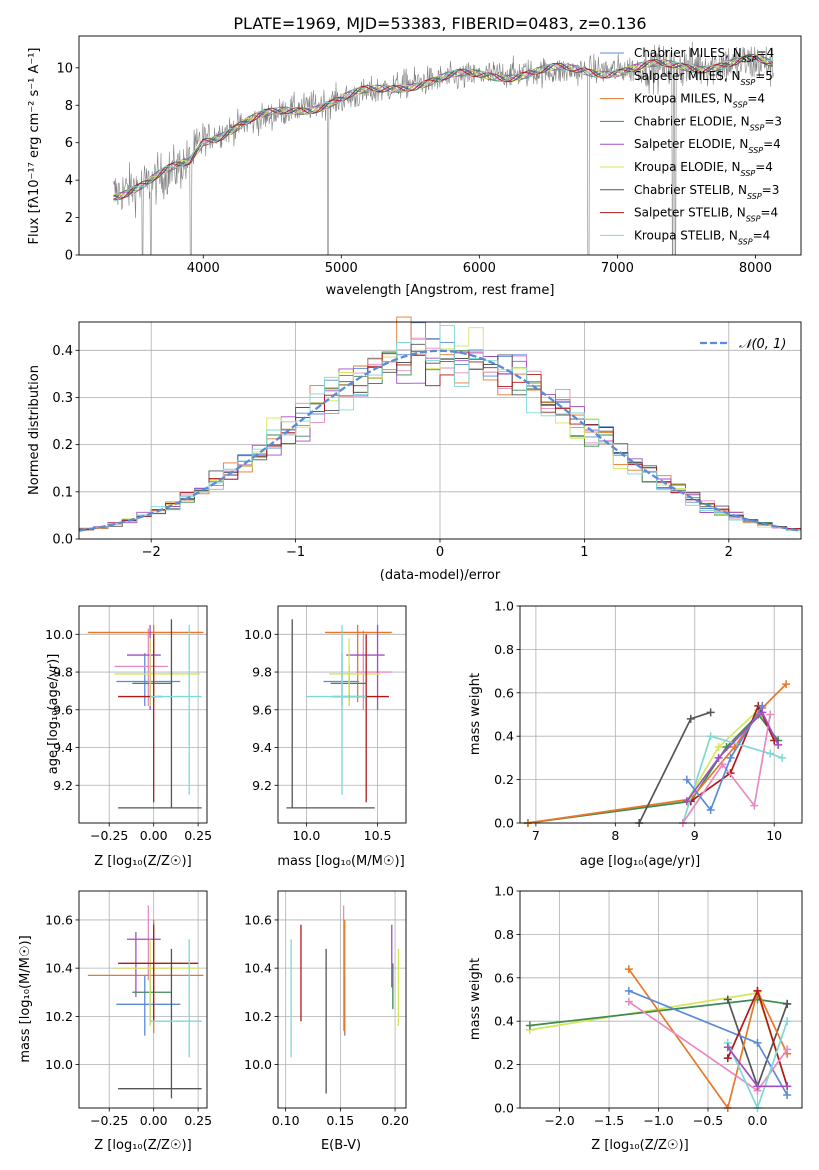 The width and height of the screenshot is (819, 1170). I want to click on legend-label: Salpeter ELODIE, NSSP=4, so click(707, 146).